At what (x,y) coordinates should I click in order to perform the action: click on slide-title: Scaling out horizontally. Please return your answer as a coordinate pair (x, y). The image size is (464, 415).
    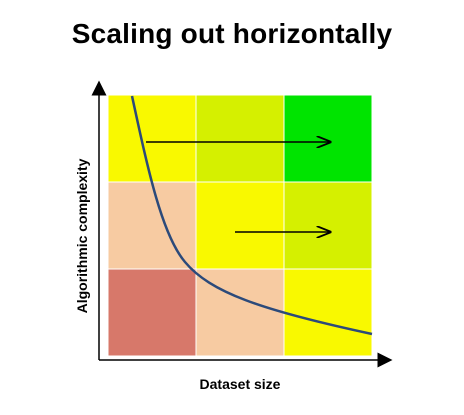
    Looking at the image, I should click on (232, 33).